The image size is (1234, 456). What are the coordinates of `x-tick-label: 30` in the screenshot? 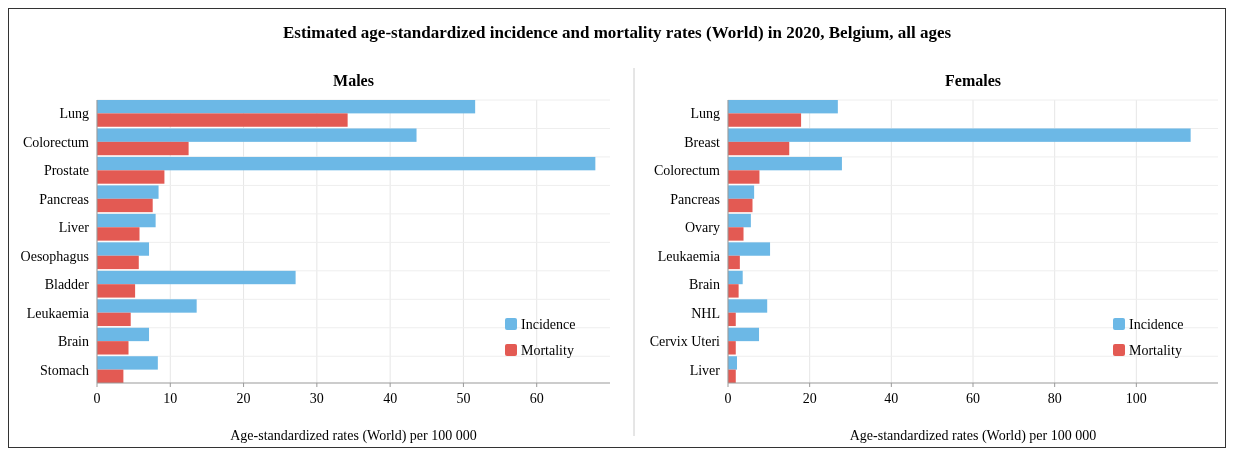 It's located at (316, 398).